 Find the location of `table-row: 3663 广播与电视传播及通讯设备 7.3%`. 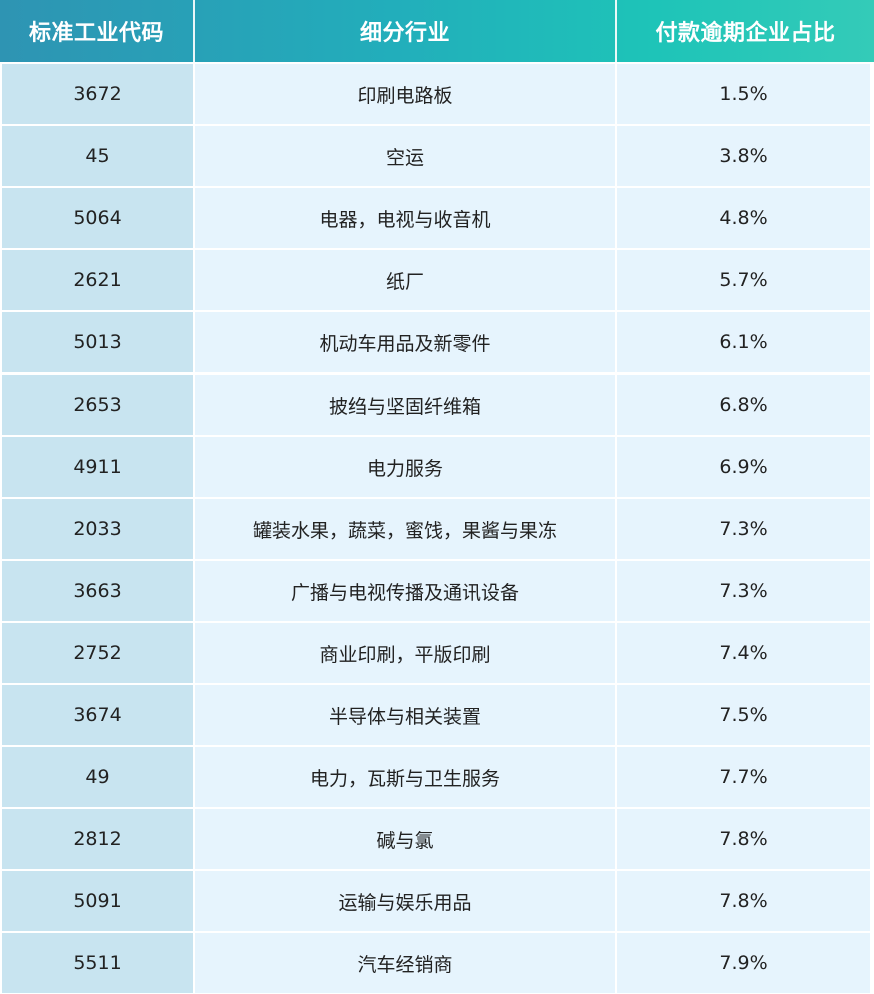

table-row: 3663 广播与电视传播及通讯设备 7.3% is located at coordinates (437, 591).